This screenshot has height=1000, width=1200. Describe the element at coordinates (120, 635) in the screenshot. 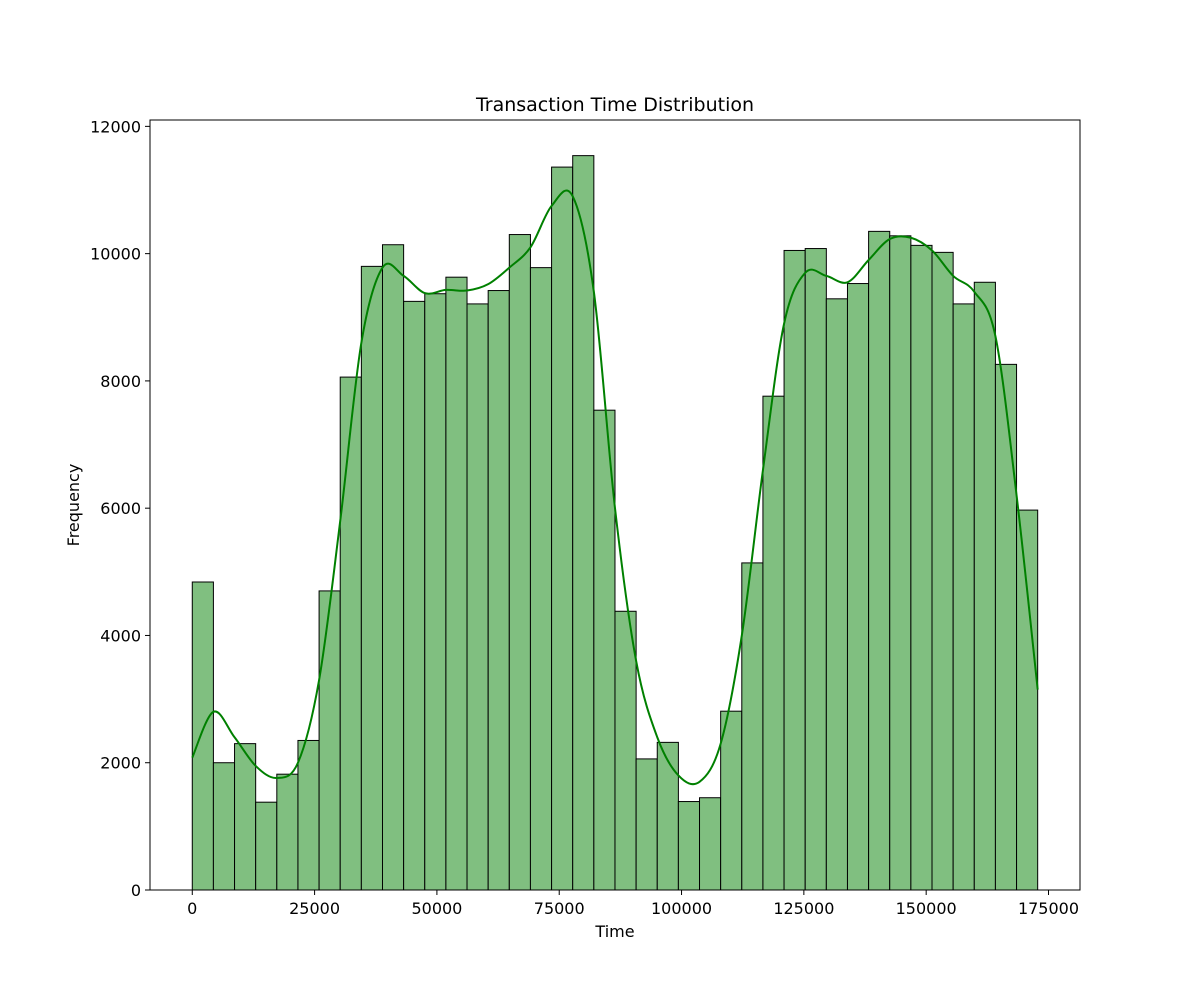

I see `y-tick-label: 4000` at that location.